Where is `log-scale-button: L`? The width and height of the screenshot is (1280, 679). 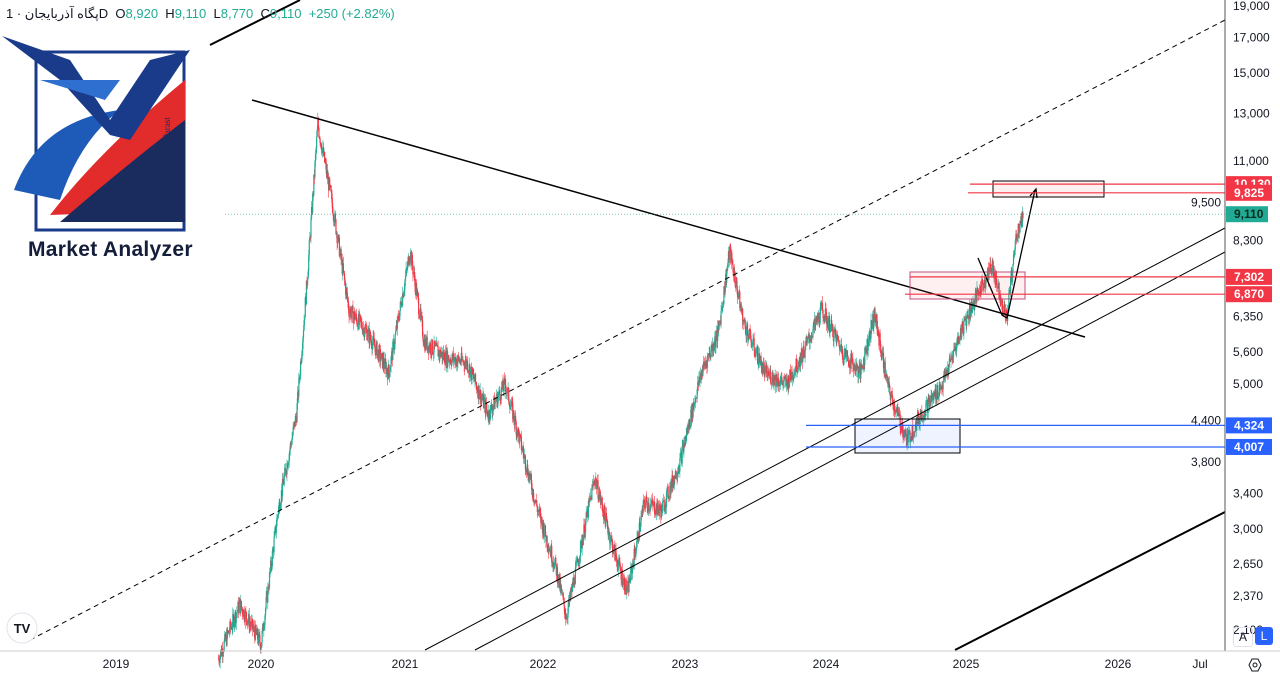 log-scale-button: L is located at coordinates (1264, 636).